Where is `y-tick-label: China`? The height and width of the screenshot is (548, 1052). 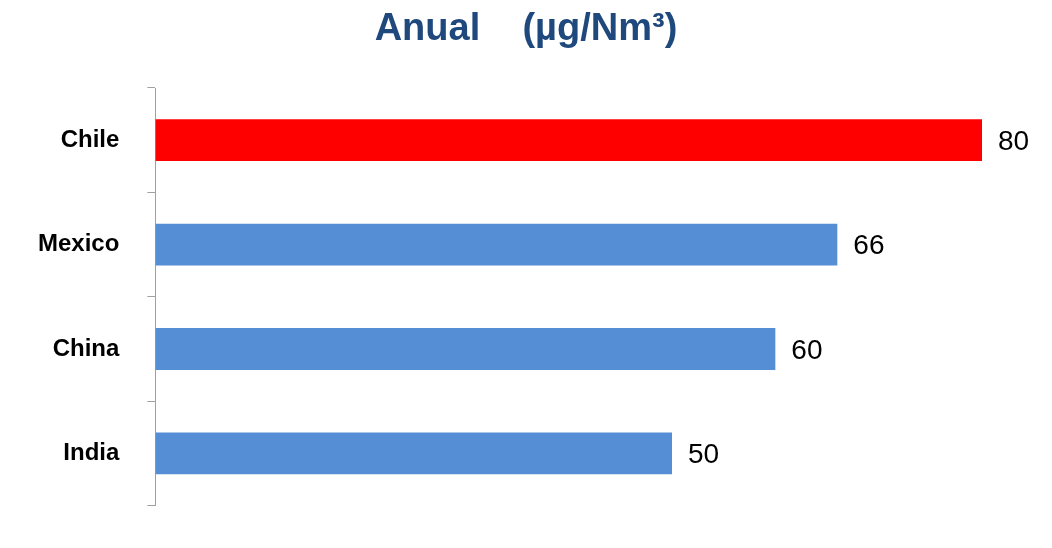
y-tick-label: China is located at coordinates (86, 347).